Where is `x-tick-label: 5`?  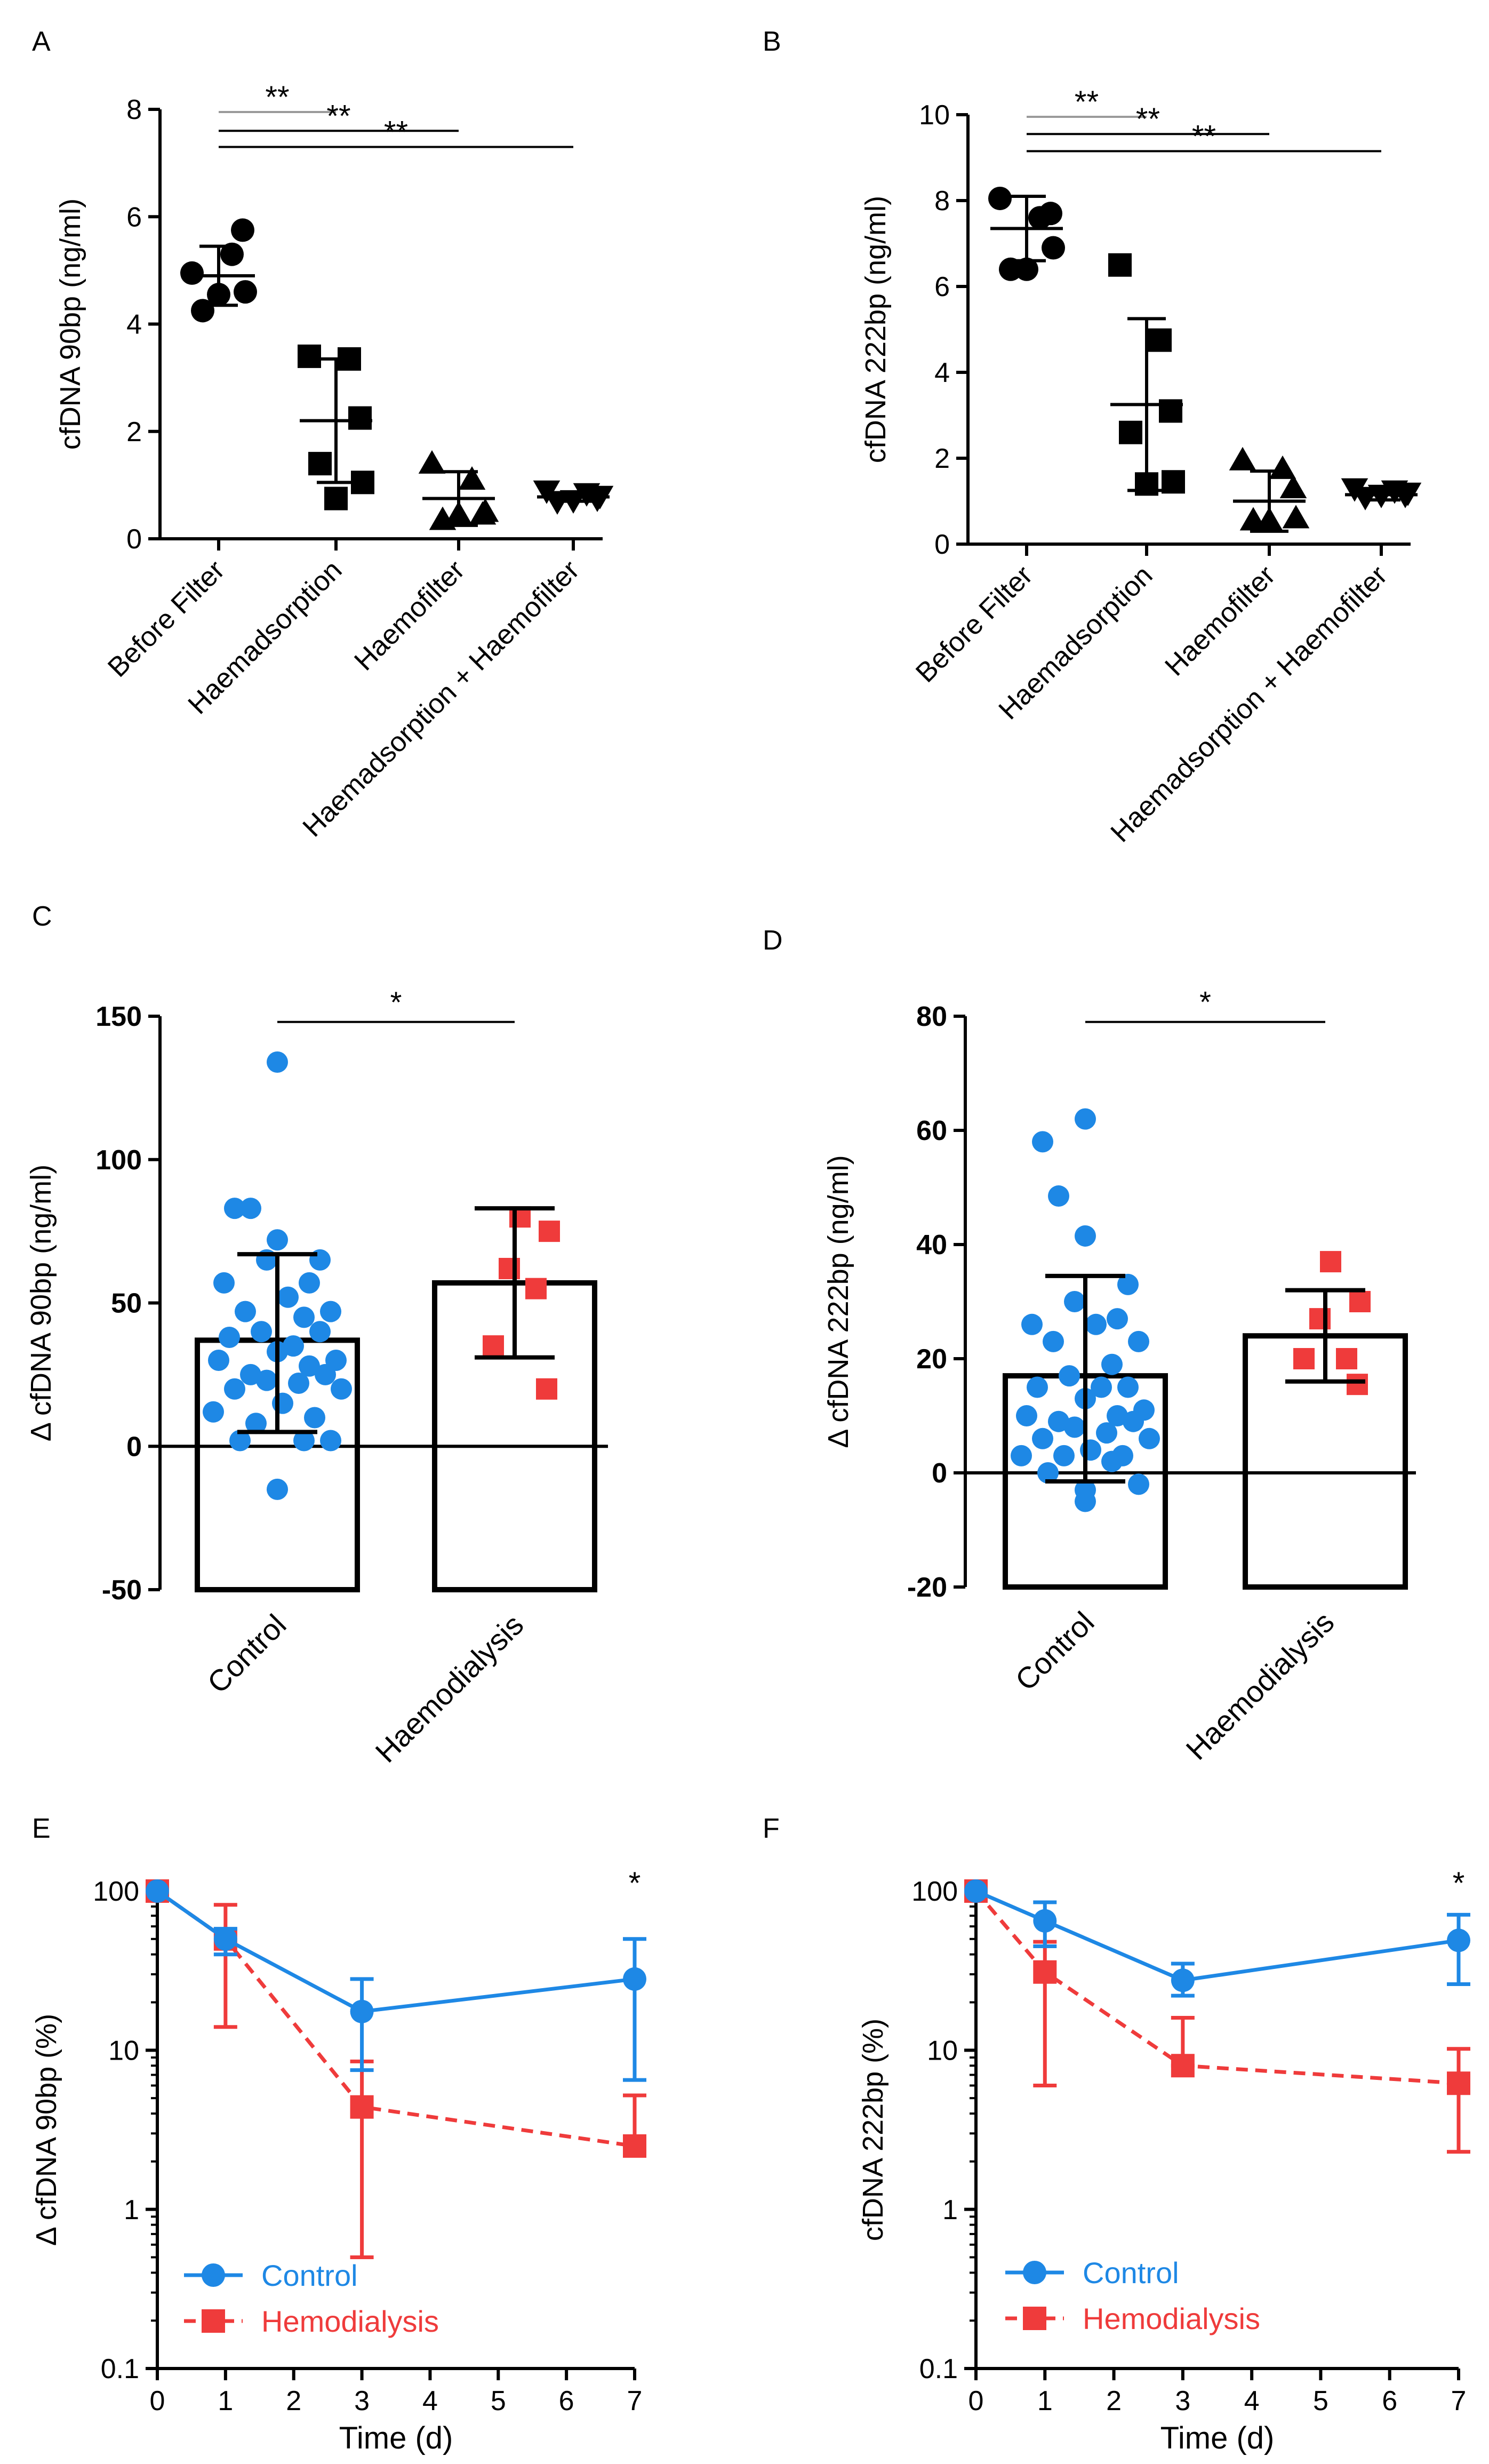
x-tick-label: 5 is located at coordinates (498, 2401).